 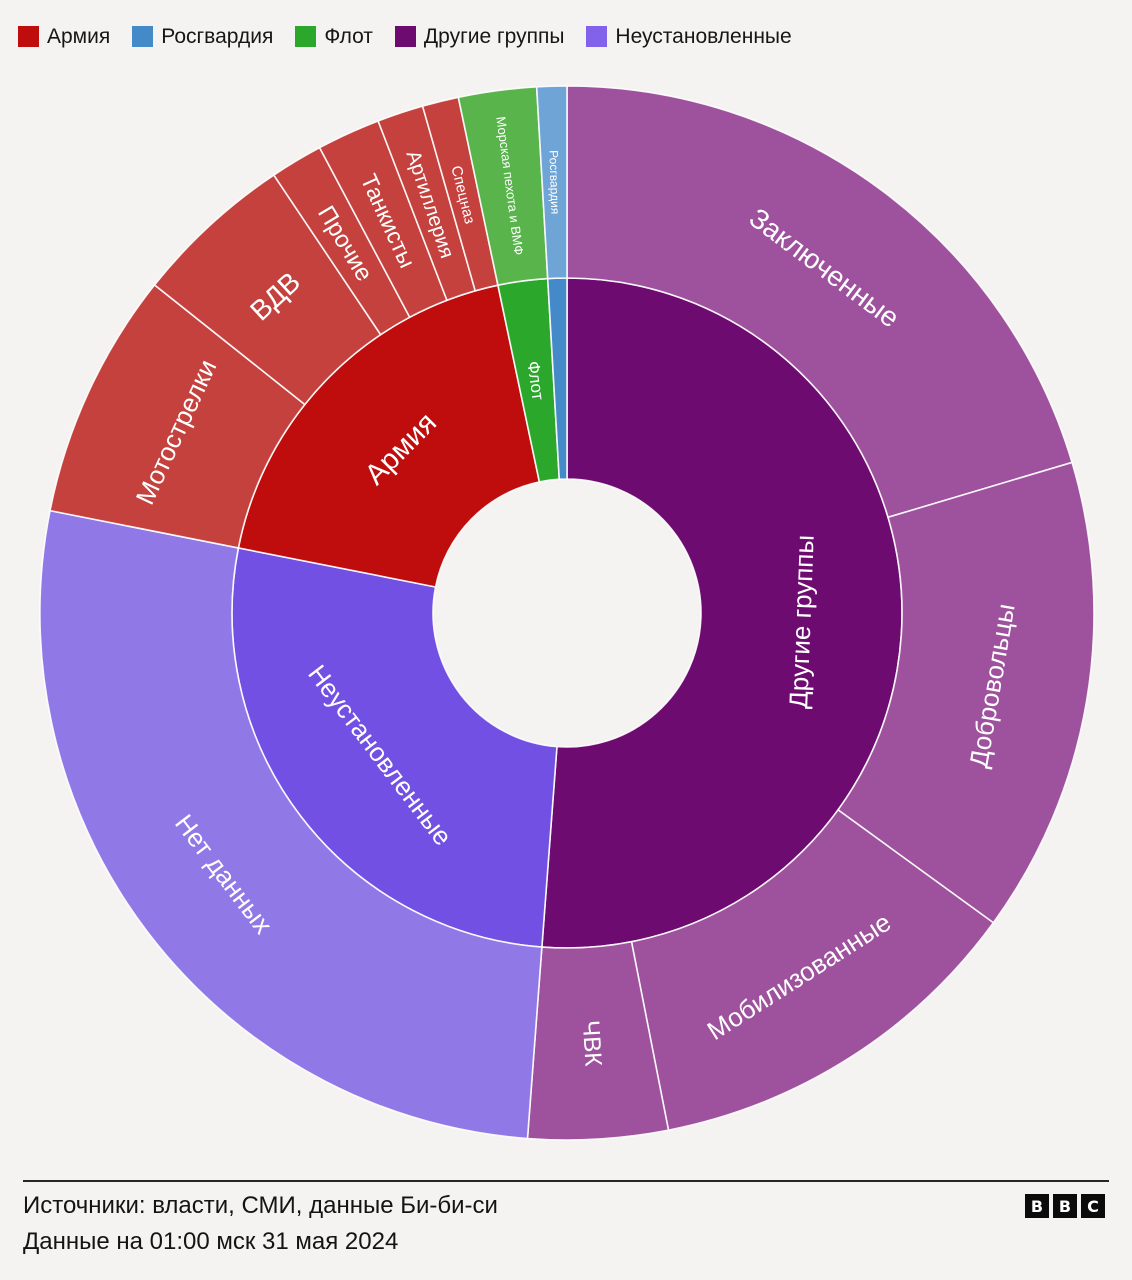 I want to click on legend-item-flot: Флот, so click(x=334, y=36).